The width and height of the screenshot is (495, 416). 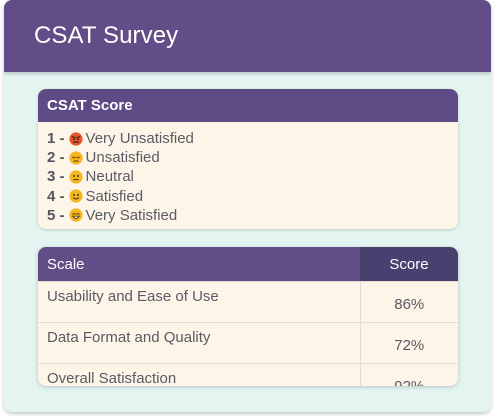 I want to click on legend-item-label: Satisfied, so click(x=114, y=196).